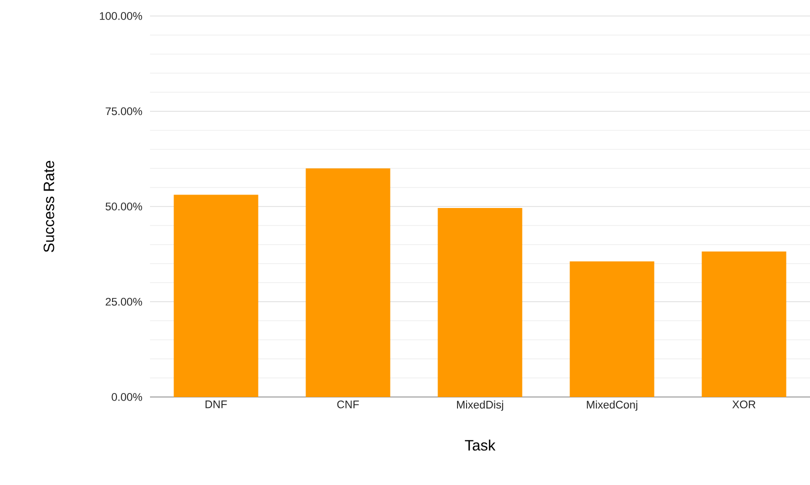 The height and width of the screenshot is (485, 810). Describe the element at coordinates (124, 111) in the screenshot. I see `y-tick-label: 75.00%` at that location.